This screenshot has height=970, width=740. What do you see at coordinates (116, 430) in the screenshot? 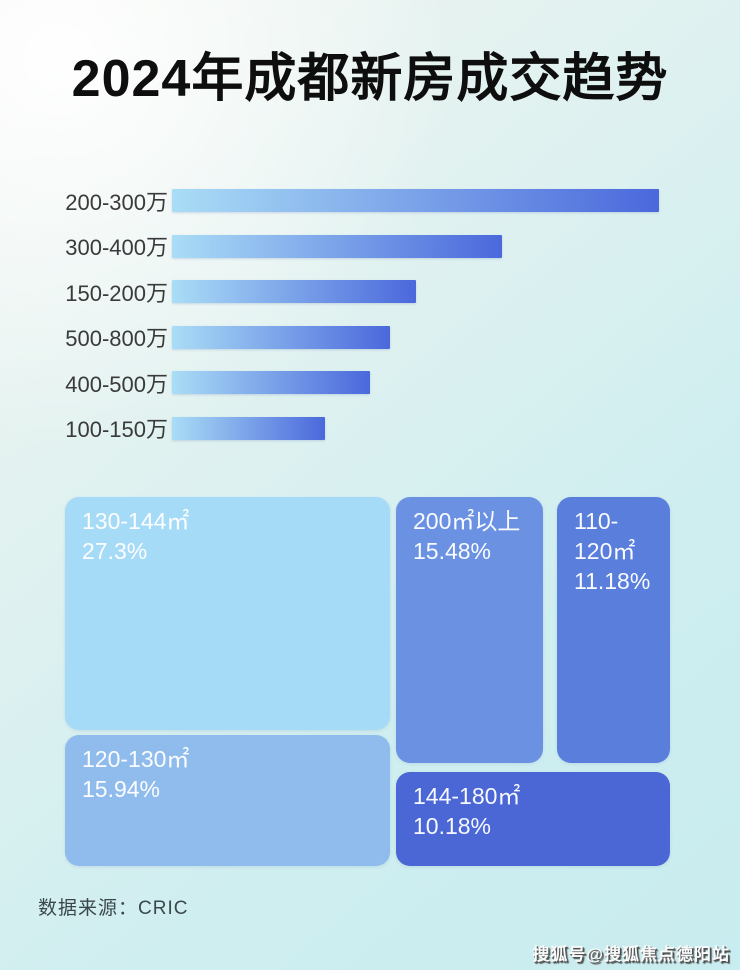
I see `bar-category-label: 100-150万` at bounding box center [116, 430].